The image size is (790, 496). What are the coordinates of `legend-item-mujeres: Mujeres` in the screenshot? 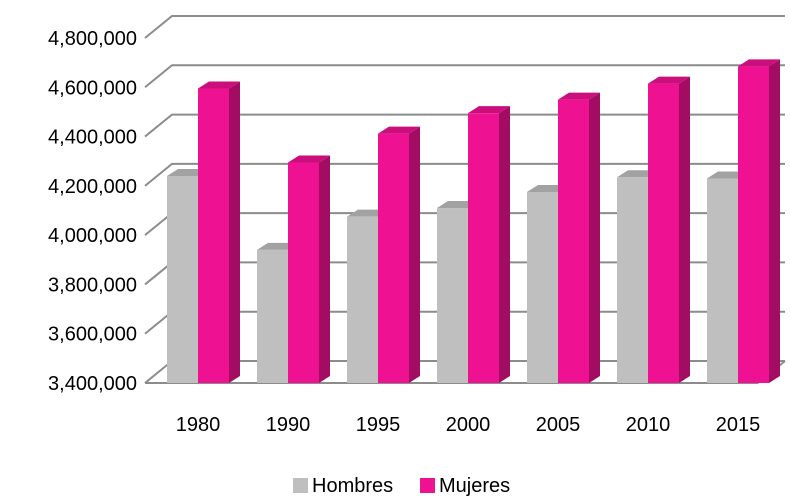 It's located at (465, 485).